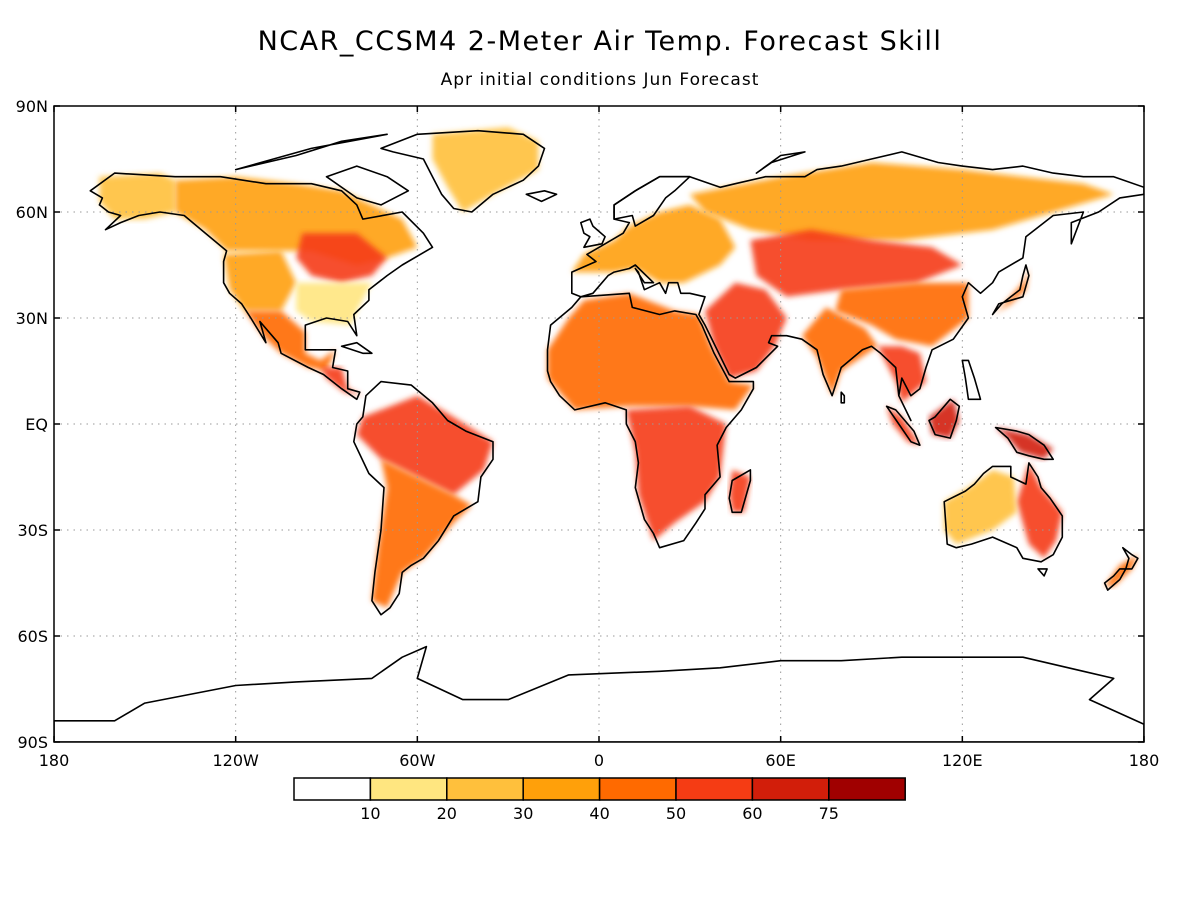 The width and height of the screenshot is (1200, 900). I want to click on skill-region-japan, so click(1010, 291).